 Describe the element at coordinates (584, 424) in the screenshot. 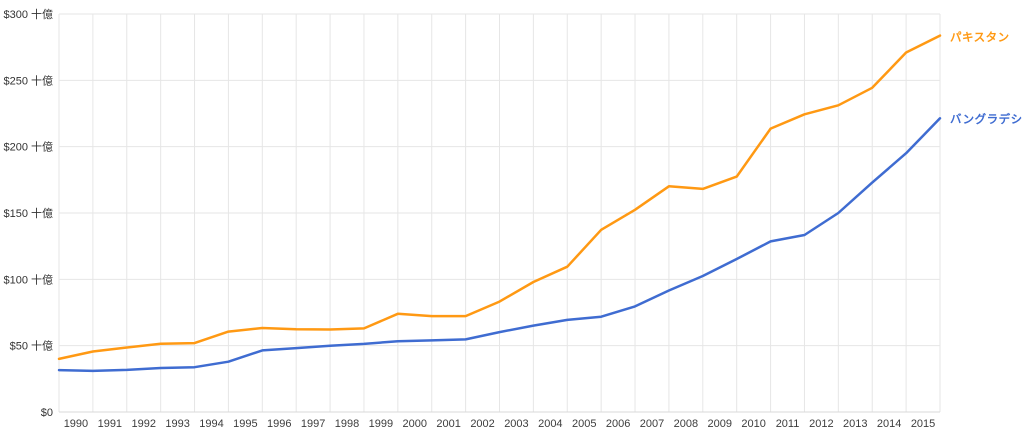

I see `x-axis-tick-label: 2005` at that location.